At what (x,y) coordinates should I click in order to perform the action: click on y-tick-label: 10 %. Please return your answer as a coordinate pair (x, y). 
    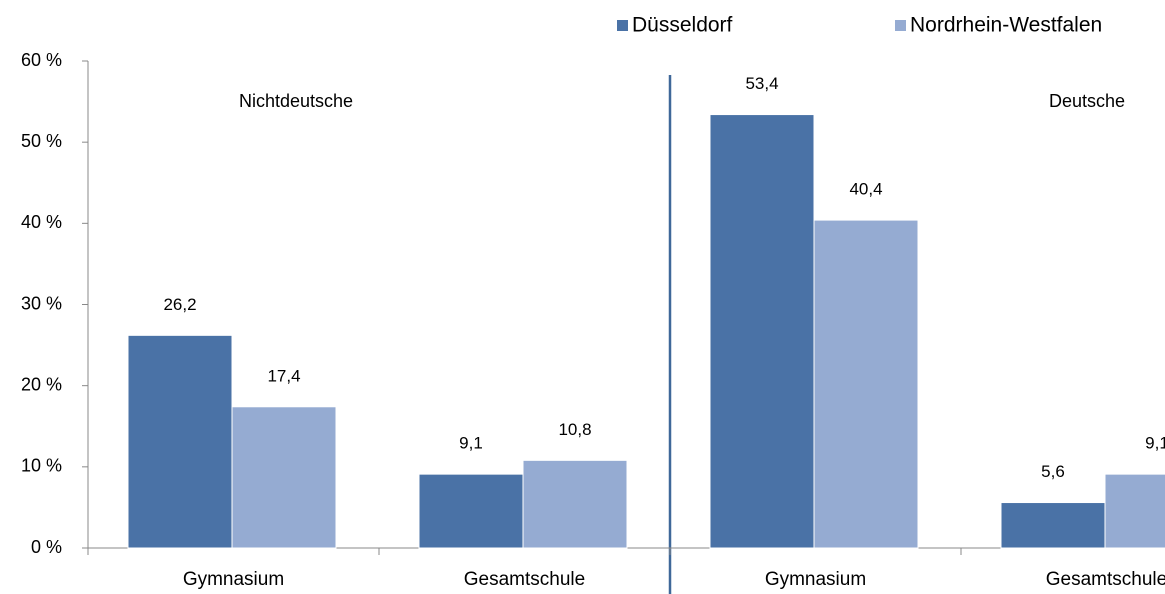
    Looking at the image, I should click on (41, 466).